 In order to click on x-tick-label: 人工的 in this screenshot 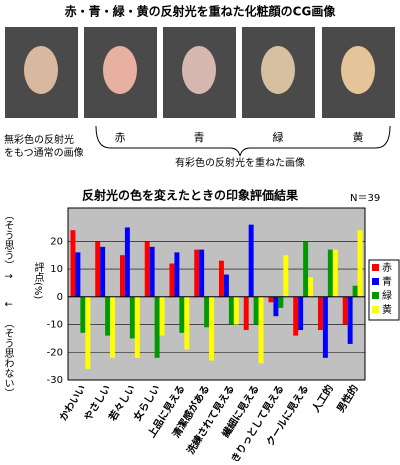, I will do `click(322, 398)`.